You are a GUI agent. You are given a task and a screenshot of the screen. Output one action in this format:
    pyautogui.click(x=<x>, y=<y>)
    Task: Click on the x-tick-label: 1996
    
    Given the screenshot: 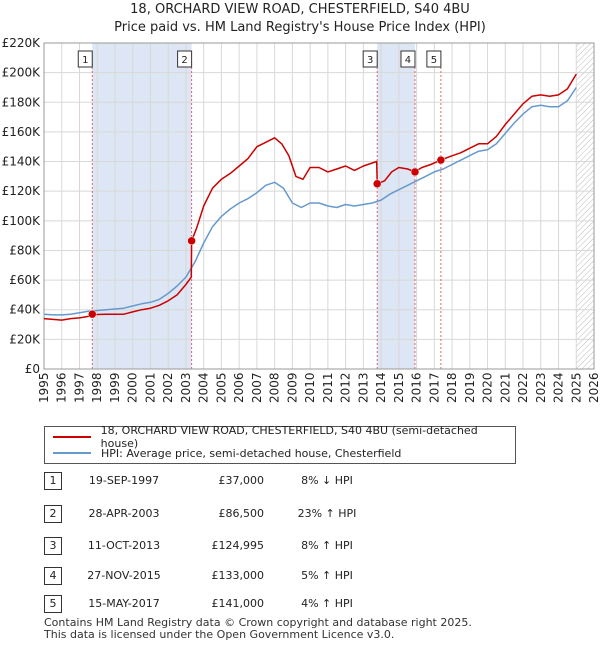 What is the action you would take?
    pyautogui.click(x=62, y=387)
    